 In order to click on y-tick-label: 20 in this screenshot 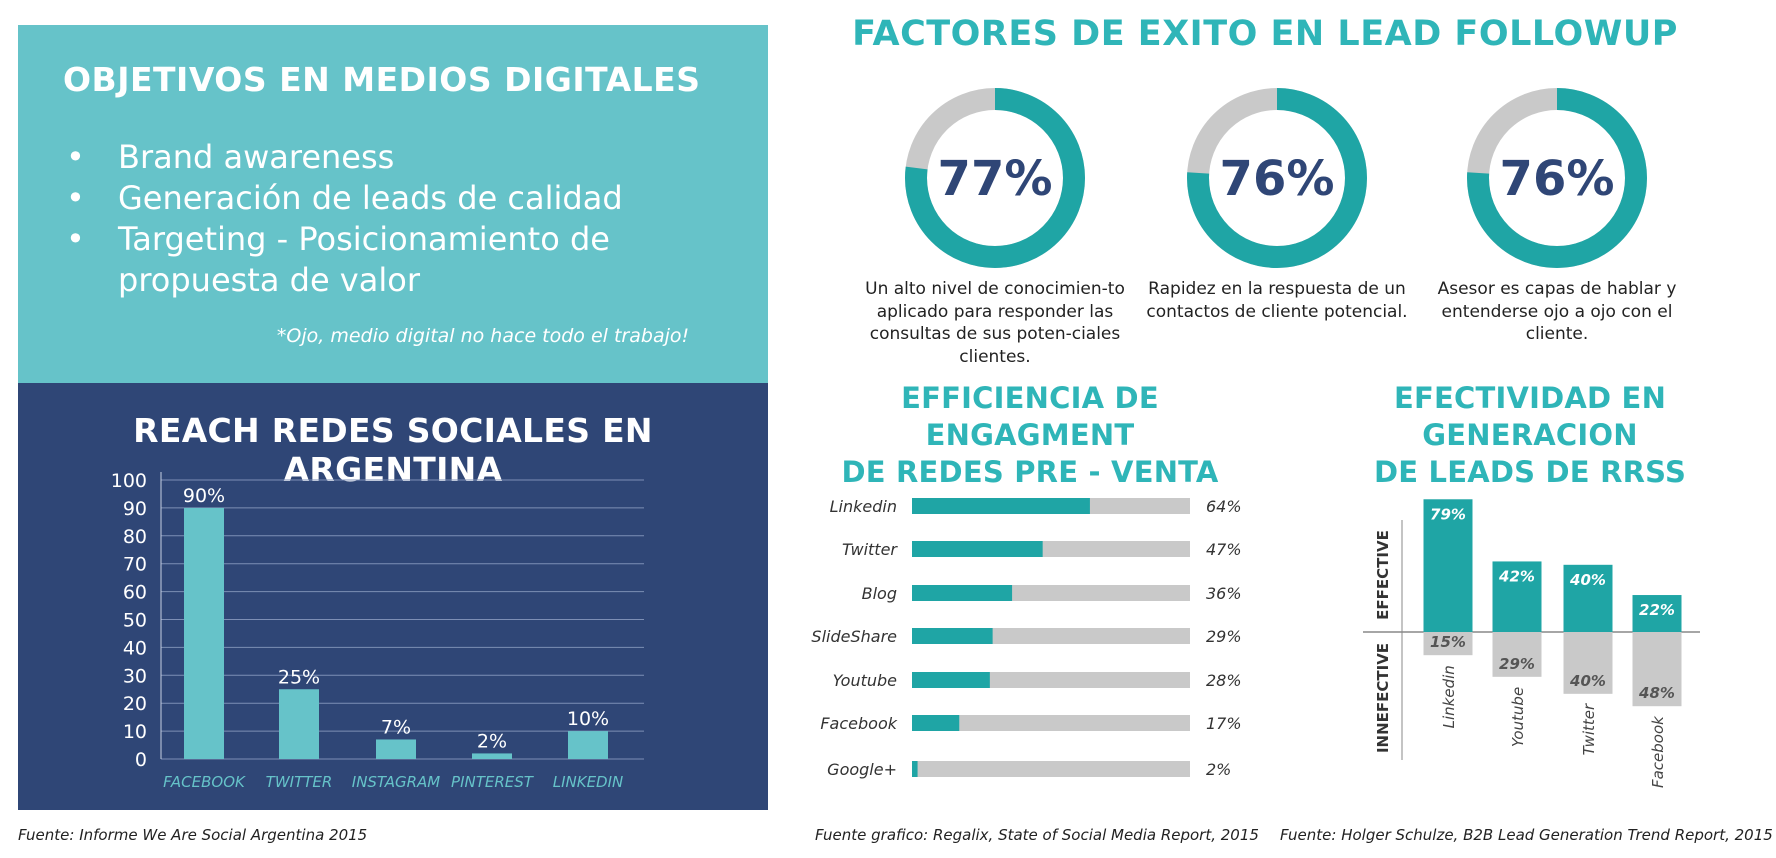, I will do `click(135, 704)`.